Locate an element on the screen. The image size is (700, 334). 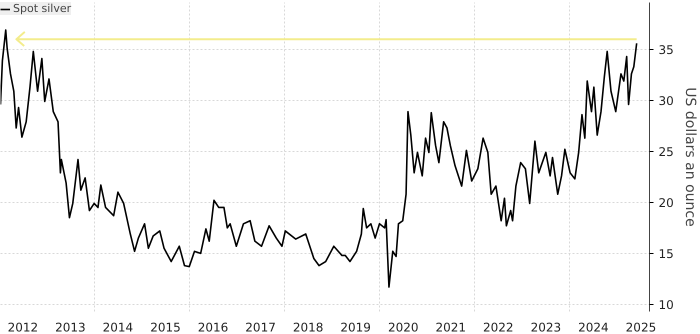
x-tick-label: 2024 is located at coordinates (593, 327).